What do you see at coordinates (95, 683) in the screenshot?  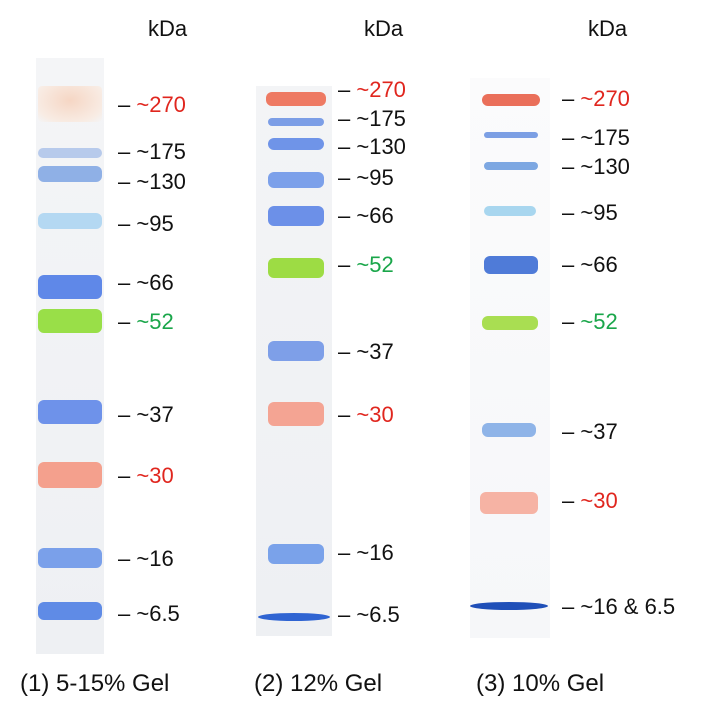 I see `gel-caption: (1) 5-15% Gel` at bounding box center [95, 683].